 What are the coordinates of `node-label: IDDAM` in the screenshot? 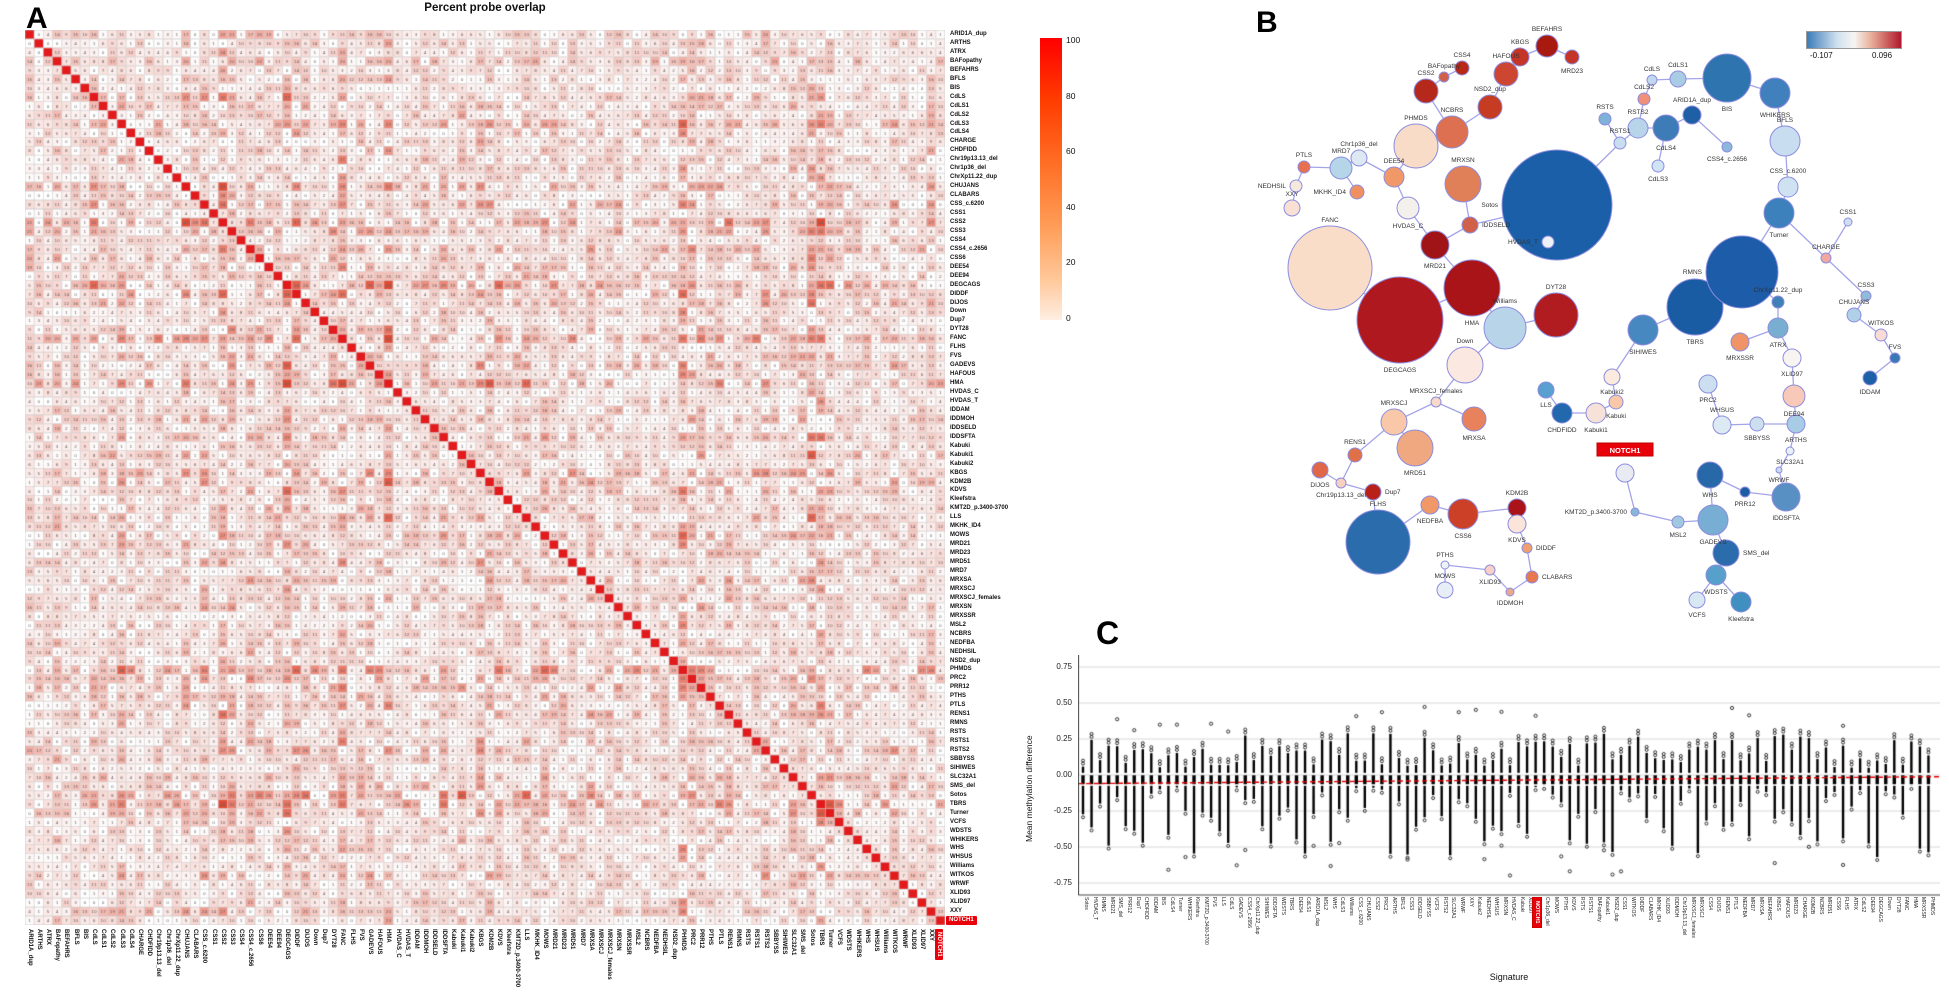 It's located at (1870, 392).